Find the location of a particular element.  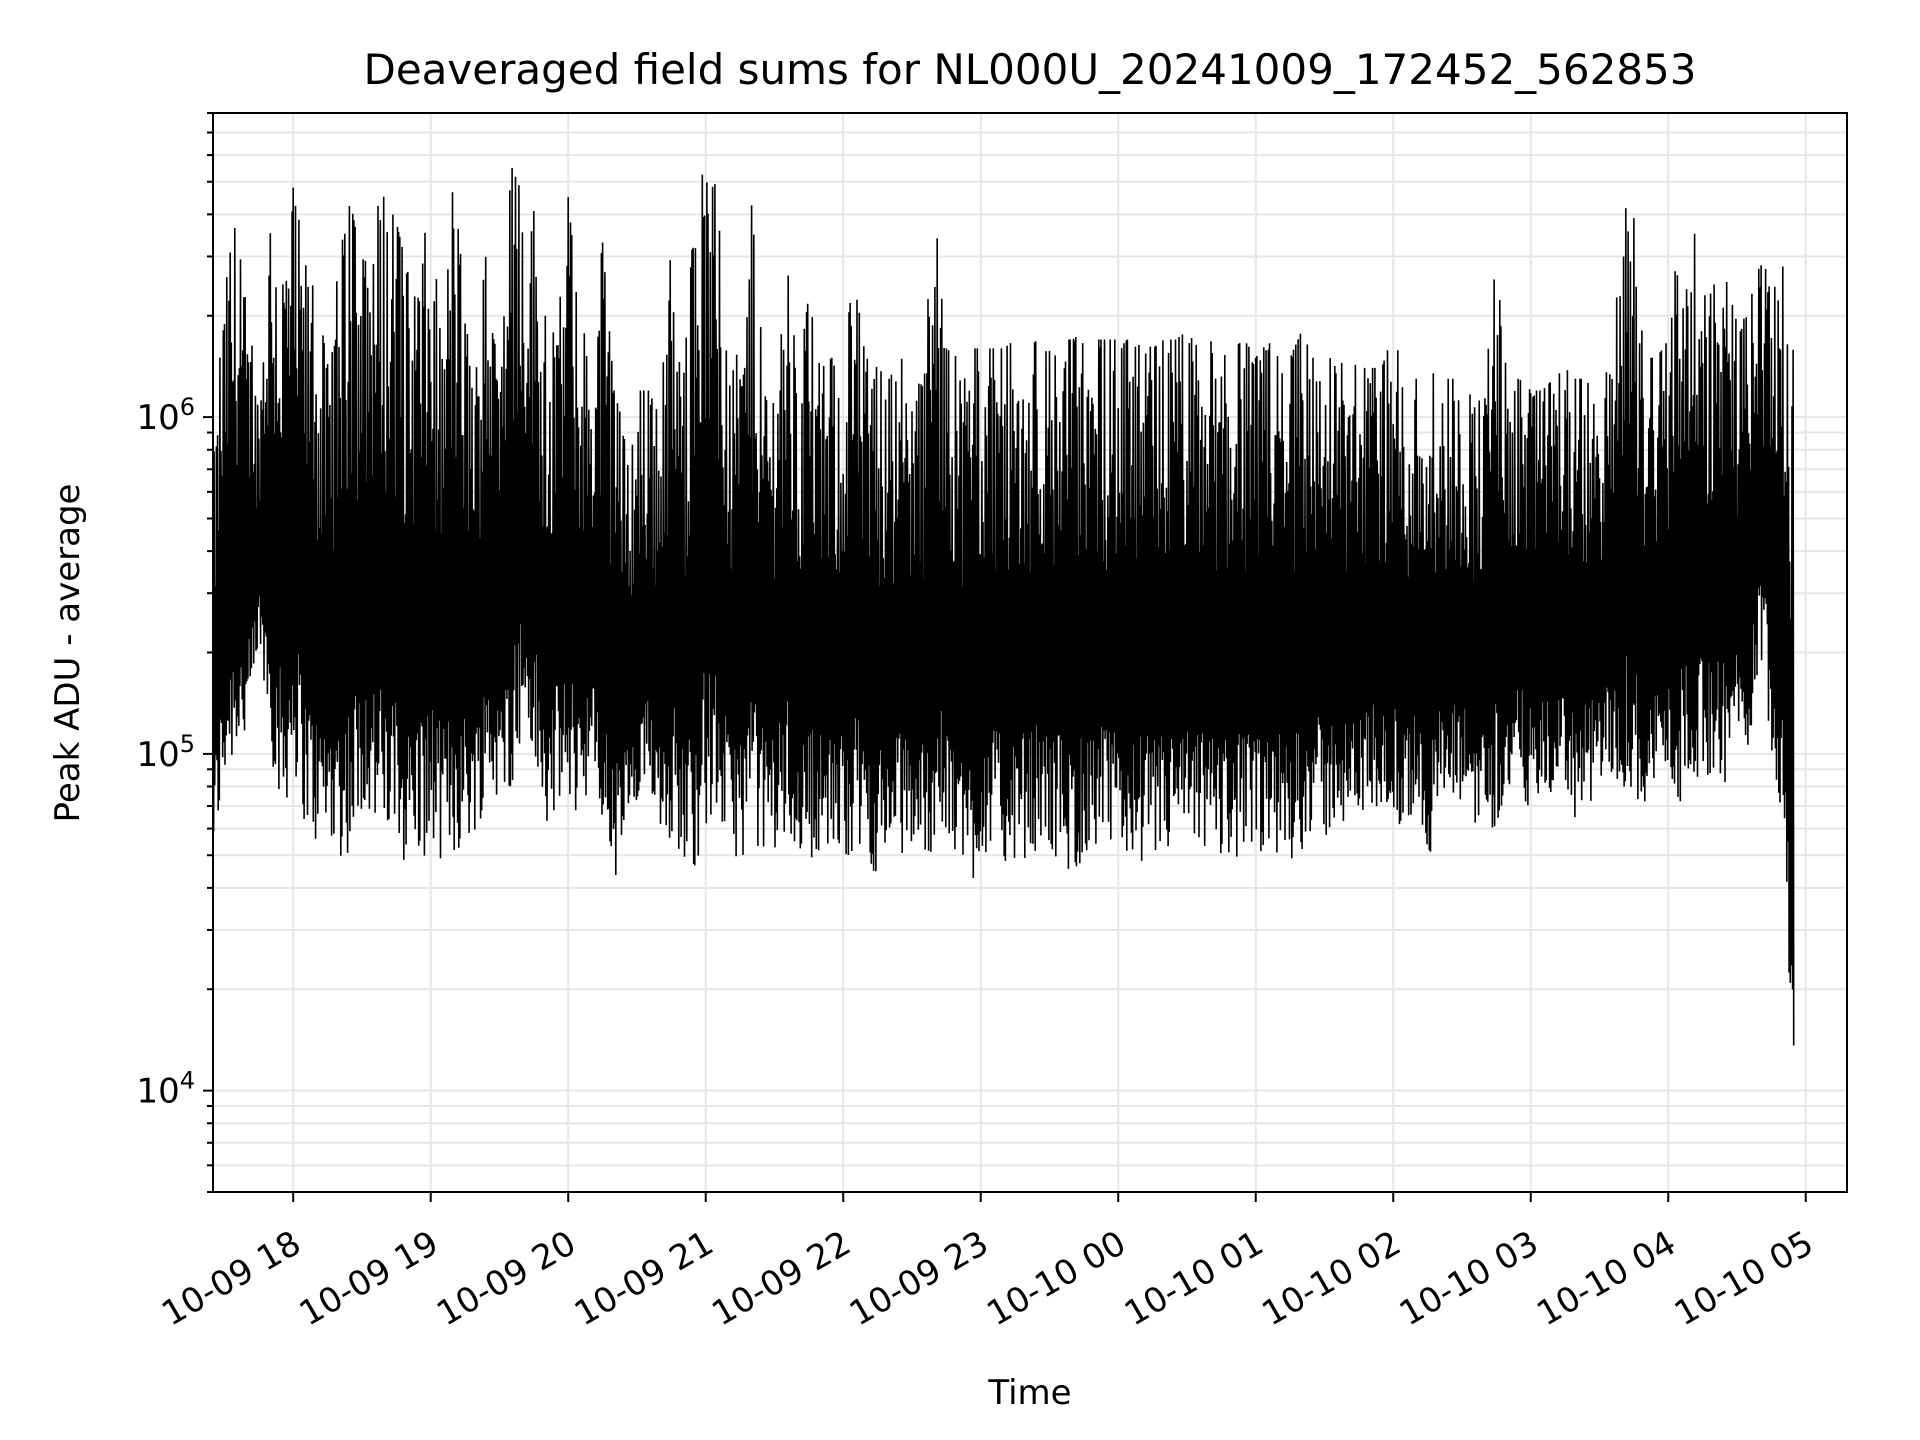

y-axis-label: Peak ADU - average is located at coordinates (68, 653).